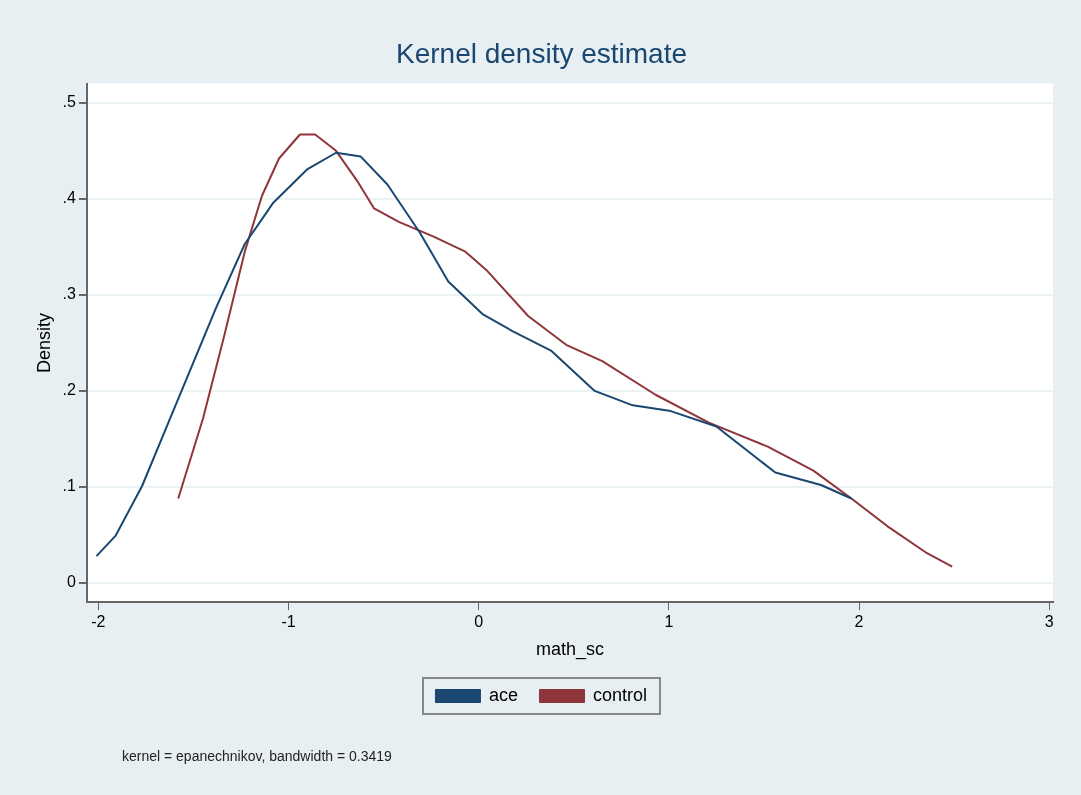  What do you see at coordinates (43, 342) in the screenshot?
I see `y-axis-title: Density` at bounding box center [43, 342].